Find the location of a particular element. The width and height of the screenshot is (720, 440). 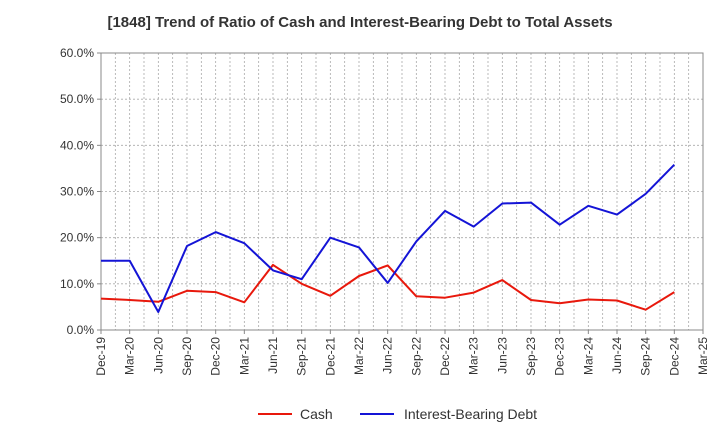

x-tick-label: Mar-23 is located at coordinates (474, 356).